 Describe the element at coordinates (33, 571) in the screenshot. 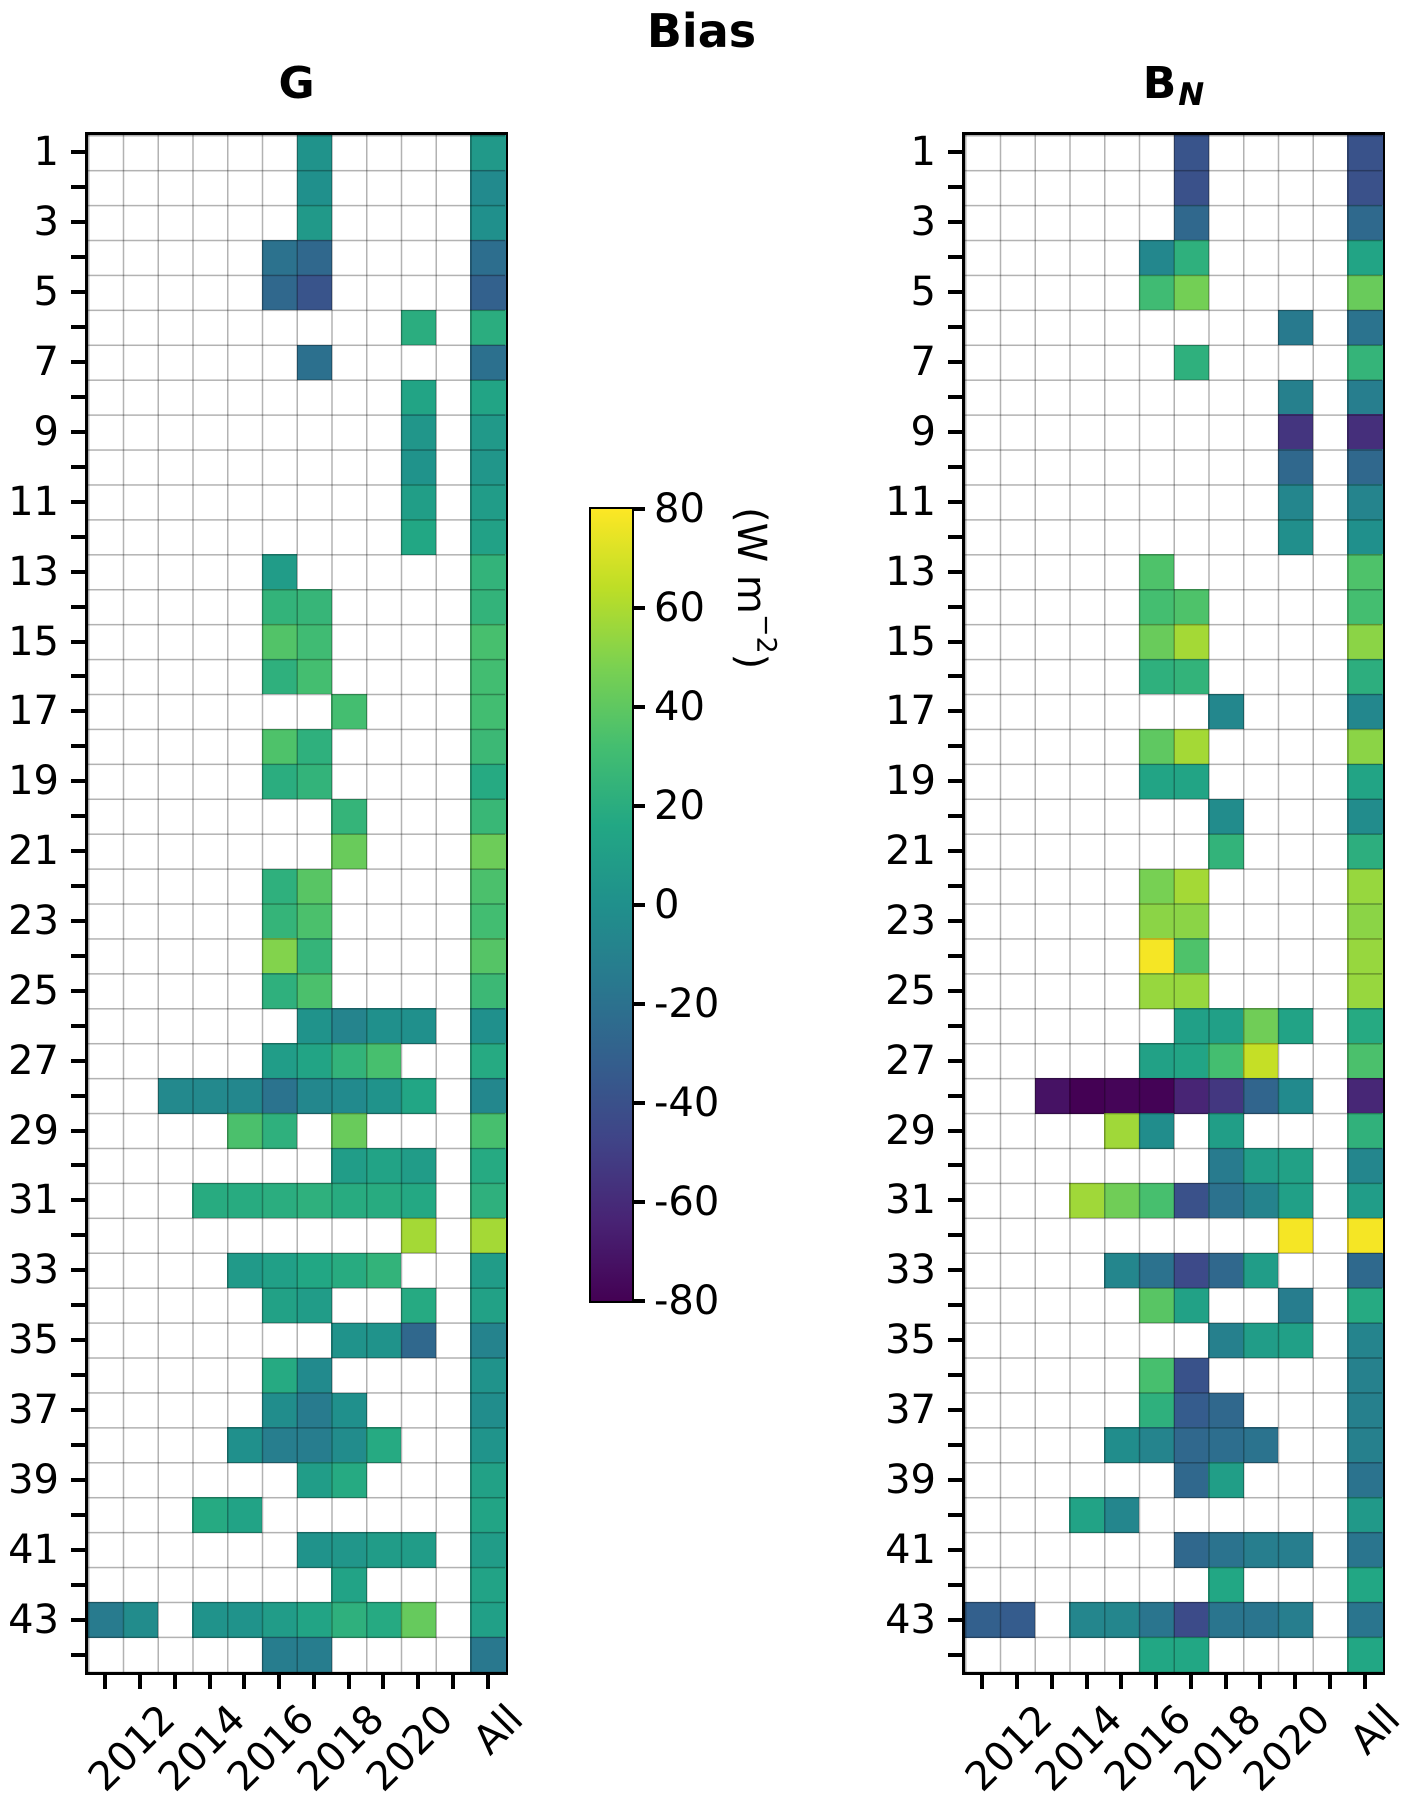

I see `y-tick-label: 13` at that location.